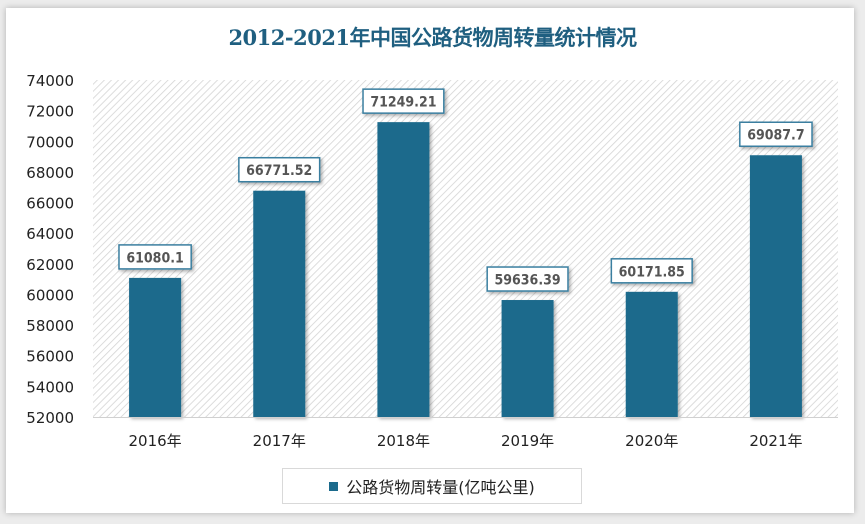  Describe the element at coordinates (440, 487) in the screenshot. I see `legend-label: 公路货物周转量(亿吨公里)` at that location.